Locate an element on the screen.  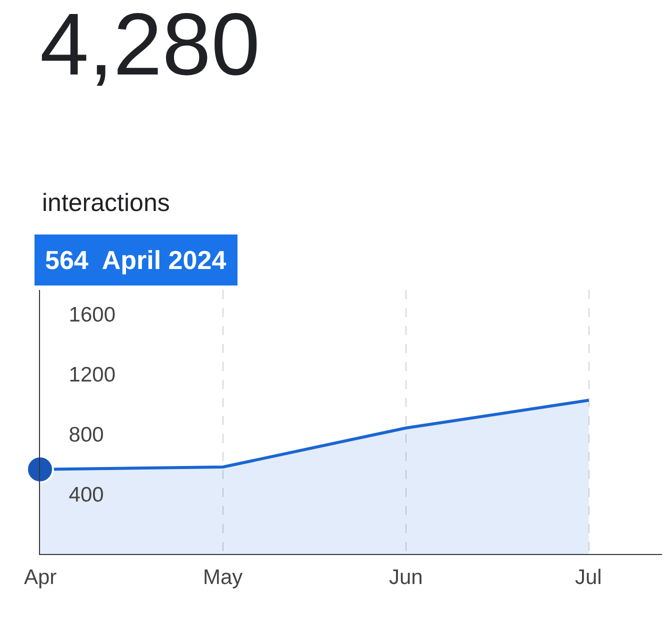
x-tick-label: May is located at coordinates (223, 577).